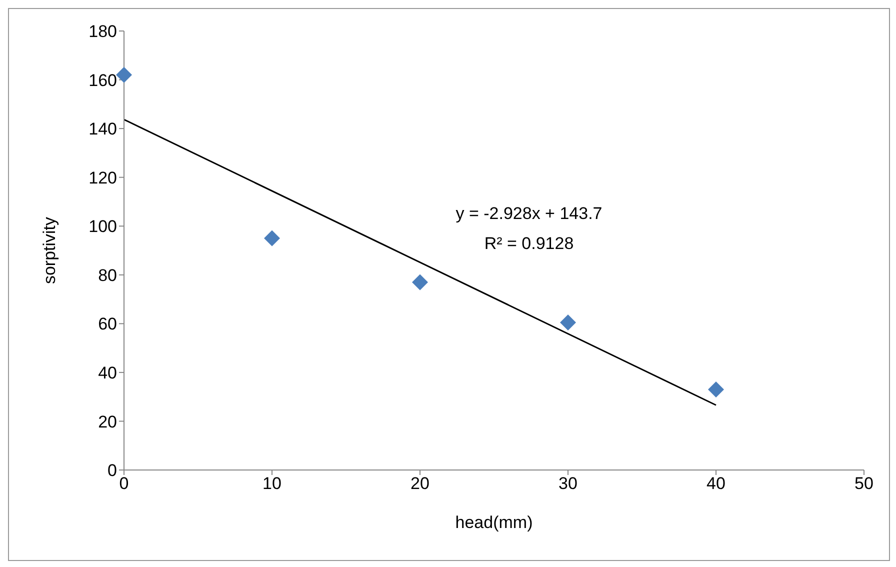  What do you see at coordinates (102, 178) in the screenshot?
I see `y-tick-label: 120` at bounding box center [102, 178].